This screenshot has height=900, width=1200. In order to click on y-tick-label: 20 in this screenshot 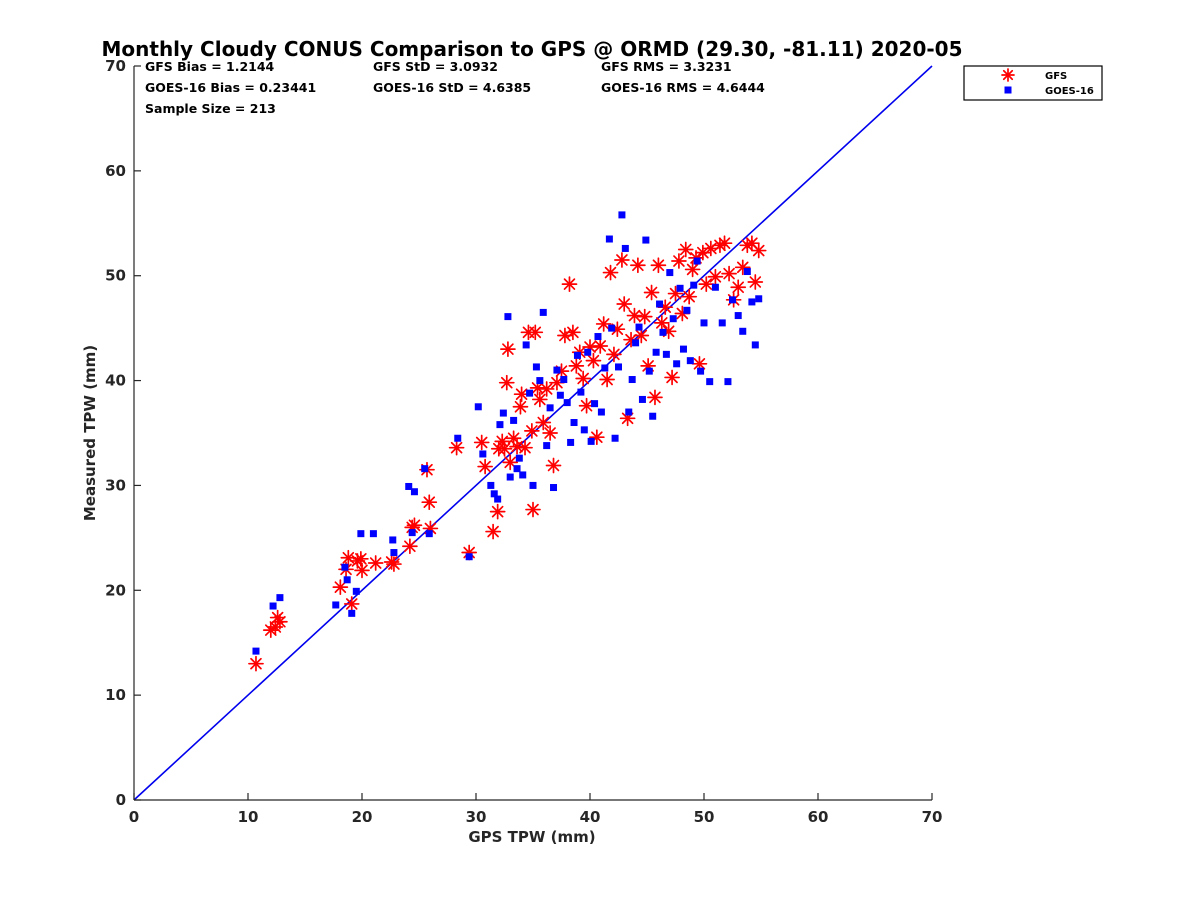, I will do `click(115, 590)`.